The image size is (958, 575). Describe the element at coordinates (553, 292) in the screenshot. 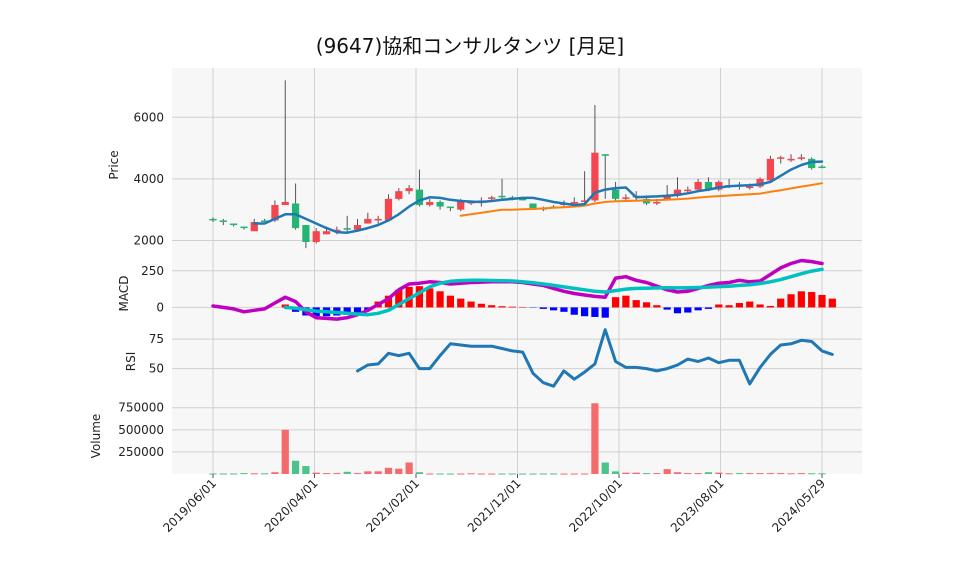

I see `signal-line` at that location.